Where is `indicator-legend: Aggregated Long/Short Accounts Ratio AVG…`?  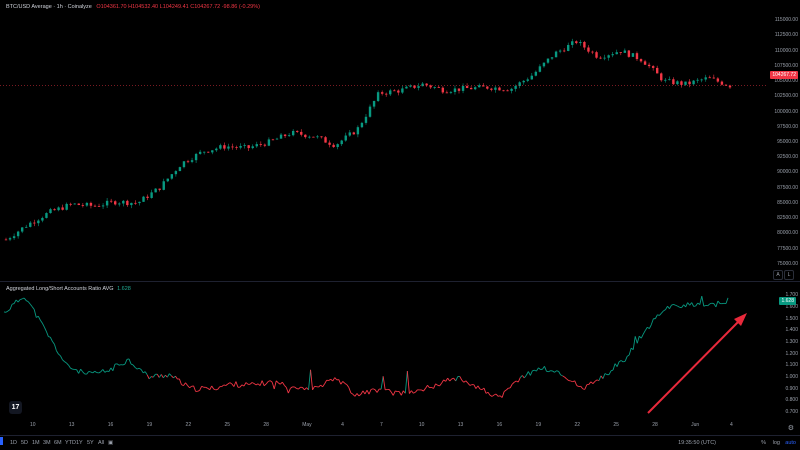
indicator-legend: Aggregated Long/Short Accounts Ratio AVG… is located at coordinates (68, 289).